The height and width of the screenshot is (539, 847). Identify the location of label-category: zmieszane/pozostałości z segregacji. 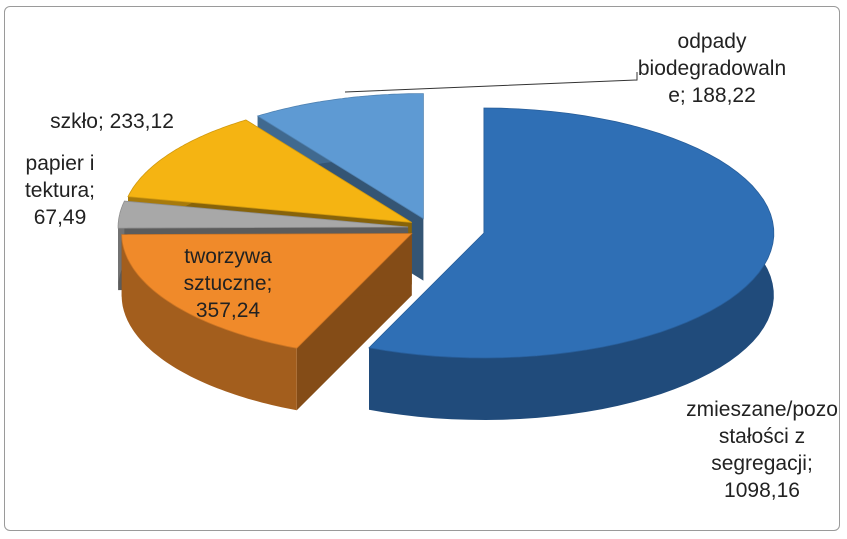
(762, 436).